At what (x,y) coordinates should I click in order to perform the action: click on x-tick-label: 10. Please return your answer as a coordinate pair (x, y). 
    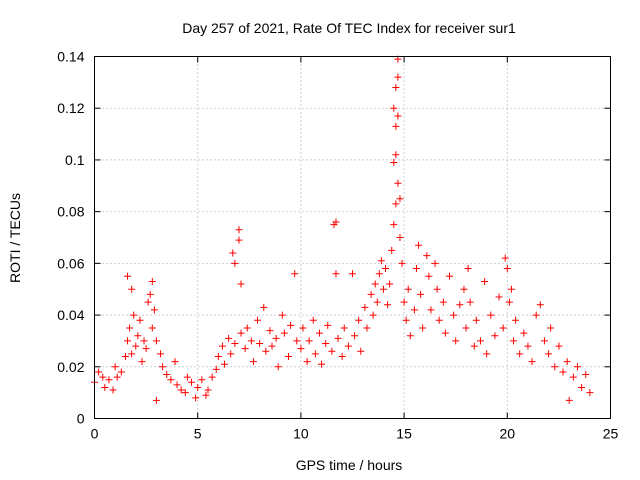
    Looking at the image, I should click on (301, 434).